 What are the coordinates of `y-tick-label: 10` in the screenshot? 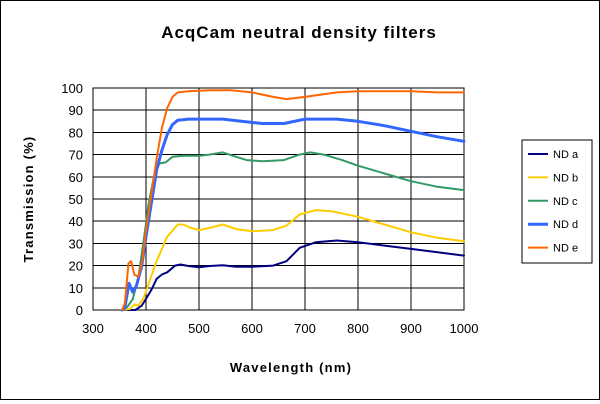 It's located at (76, 288).